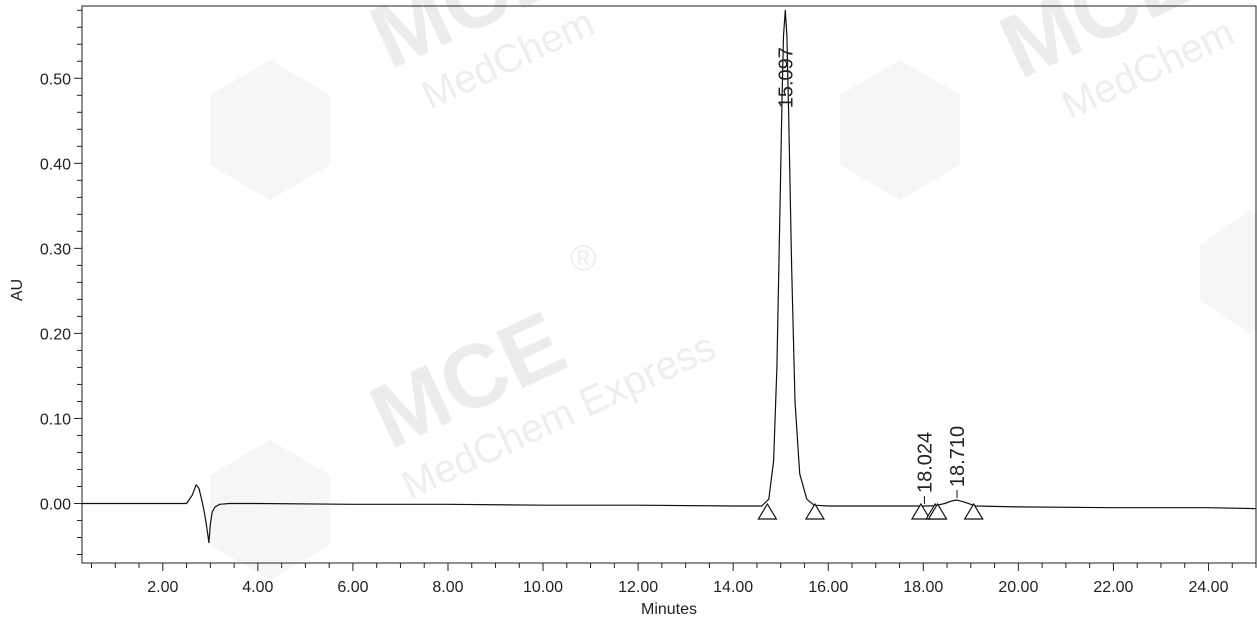 The image size is (1257, 620). What do you see at coordinates (872, 276) in the screenshot?
I see `peak-labels: 15.097 18.024 18.710` at bounding box center [872, 276].